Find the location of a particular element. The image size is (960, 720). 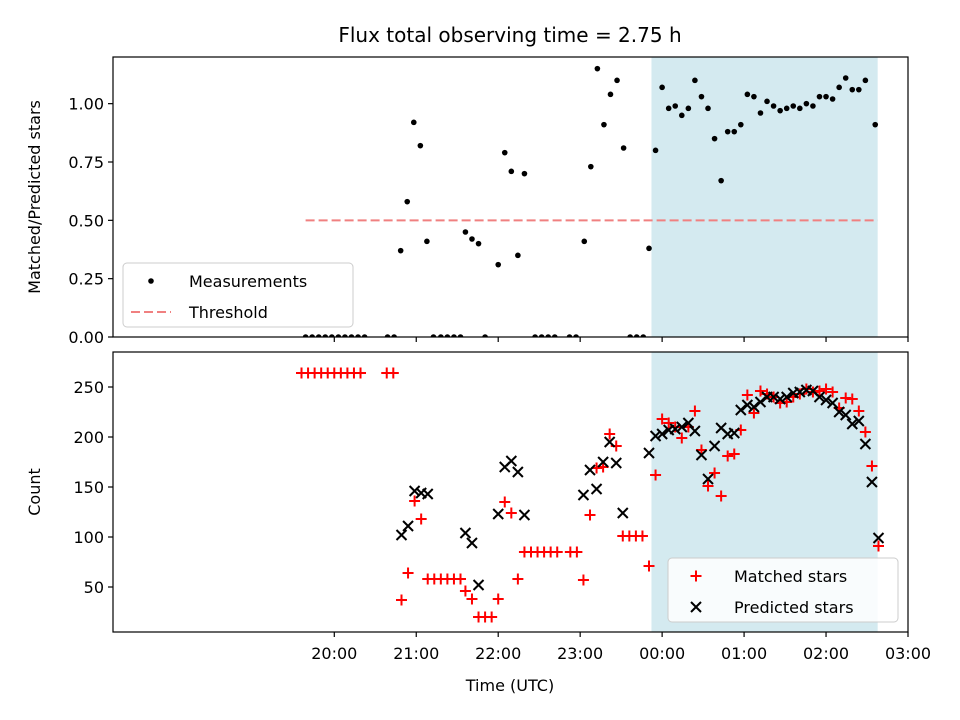

y-tick-label: 250 is located at coordinates (88, 387).